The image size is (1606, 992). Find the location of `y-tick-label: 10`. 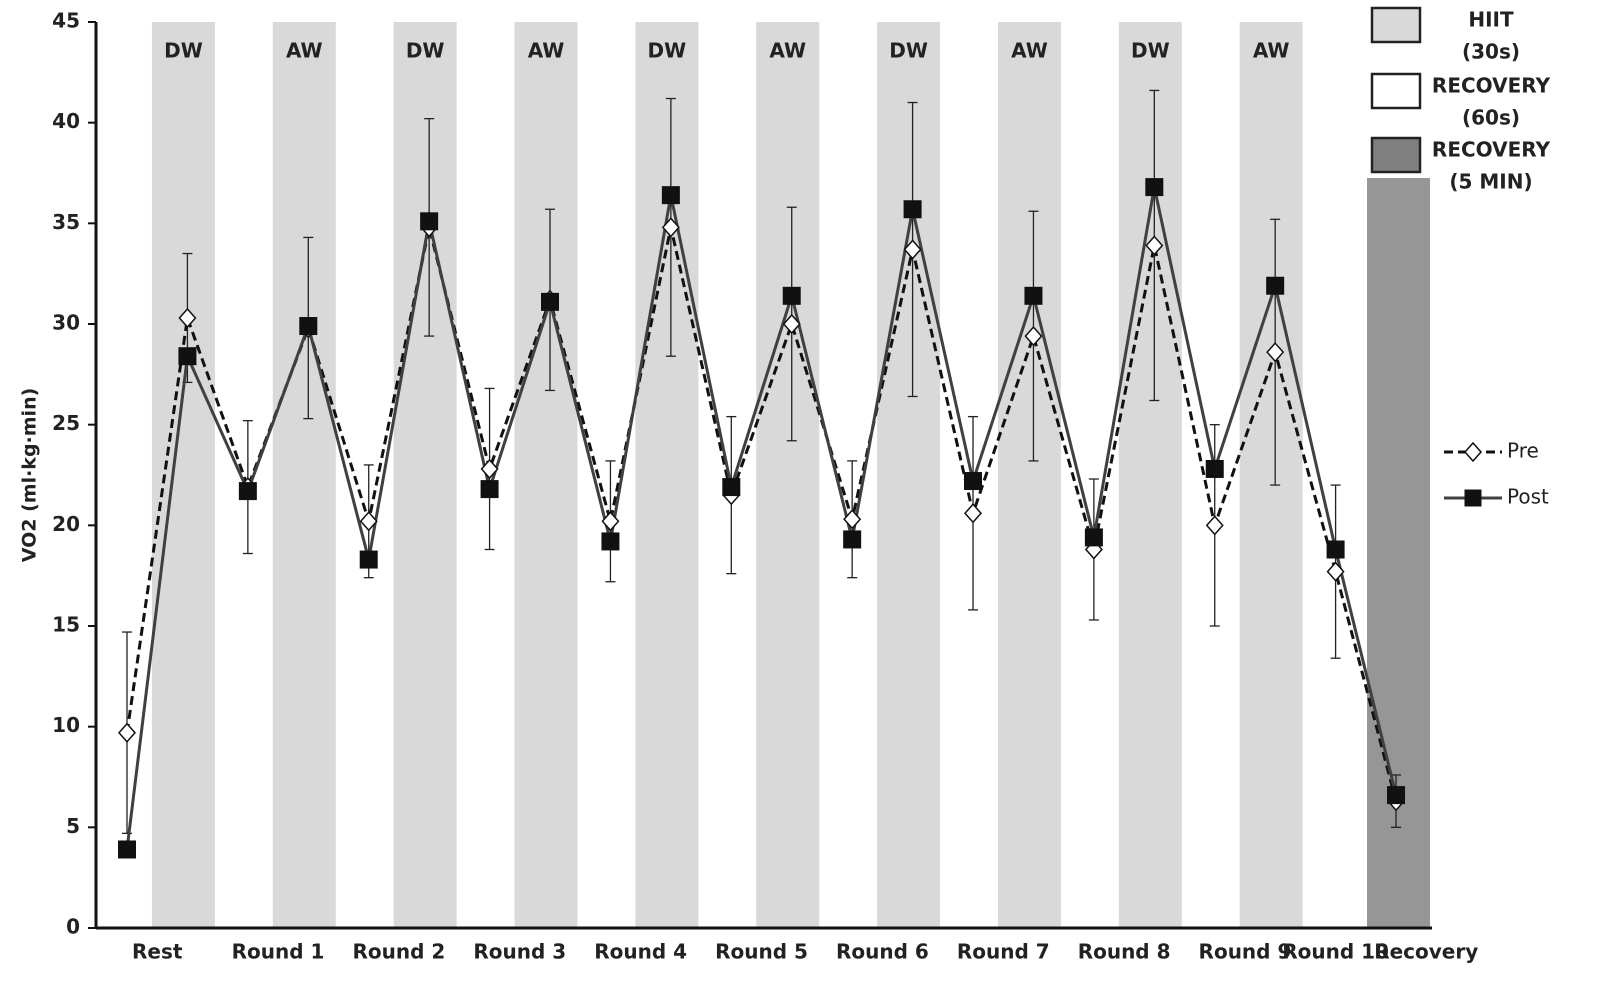

y-tick-label: 10 is located at coordinates (66, 725).